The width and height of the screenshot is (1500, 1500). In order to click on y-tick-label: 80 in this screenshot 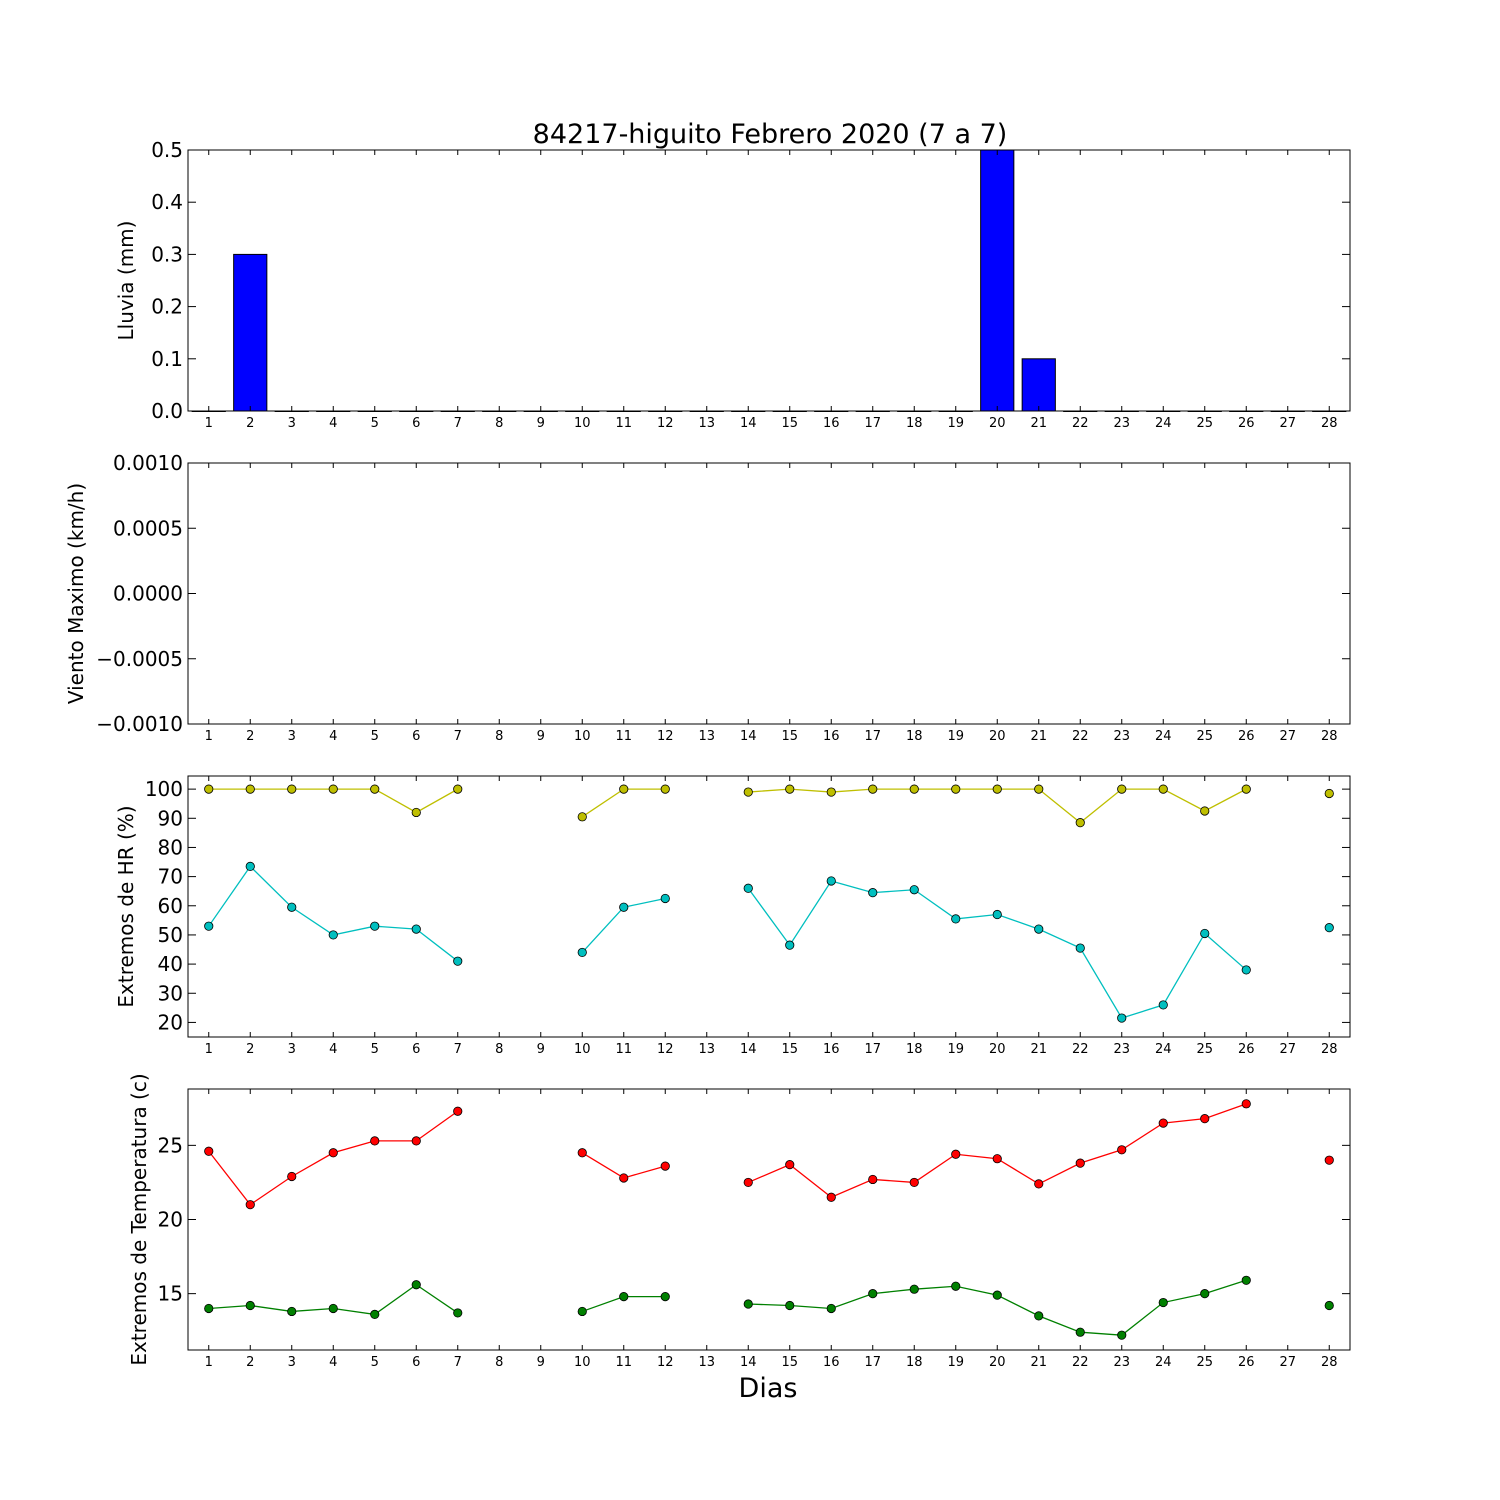, I will do `click(170, 847)`.